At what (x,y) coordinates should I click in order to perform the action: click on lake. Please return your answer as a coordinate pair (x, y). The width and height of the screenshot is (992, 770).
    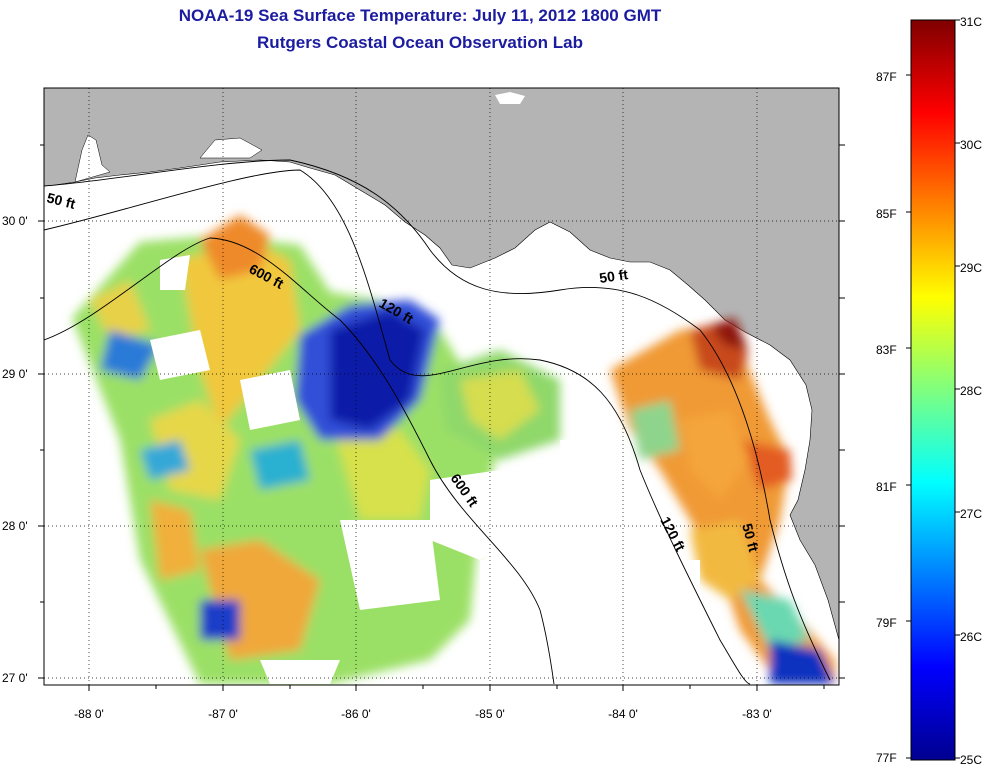
    Looking at the image, I should click on (510, 98).